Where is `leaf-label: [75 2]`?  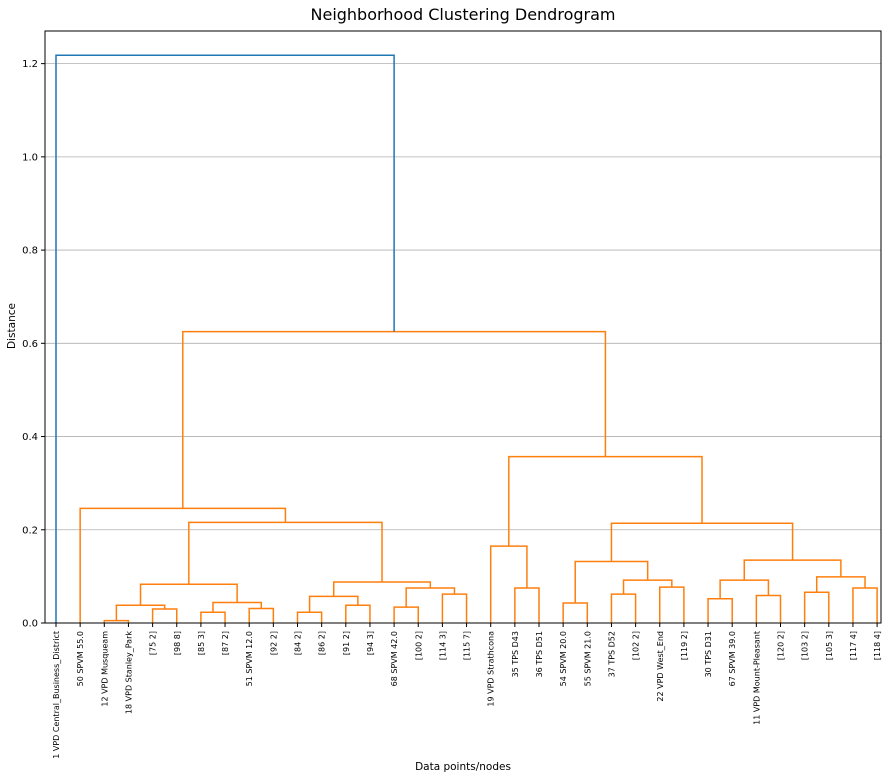
leaf-label: [75 2] is located at coordinates (153, 643).